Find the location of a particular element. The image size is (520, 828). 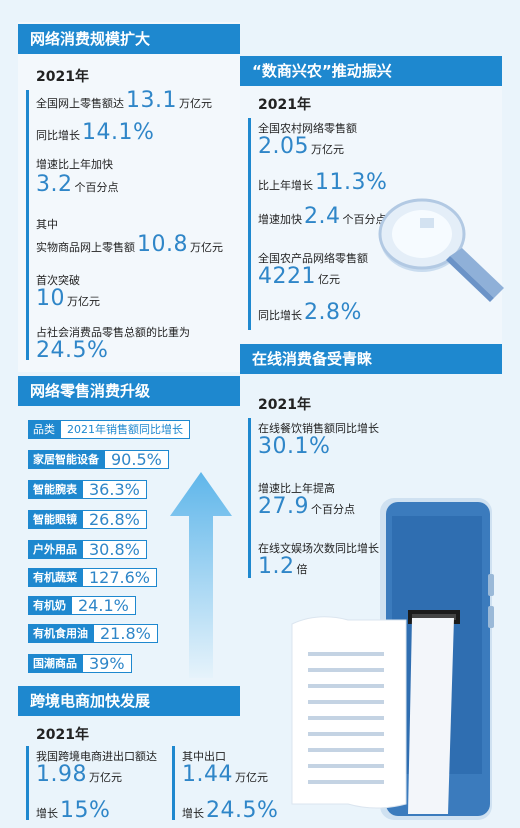

category-name: 家居智能设备 is located at coordinates (66, 459).